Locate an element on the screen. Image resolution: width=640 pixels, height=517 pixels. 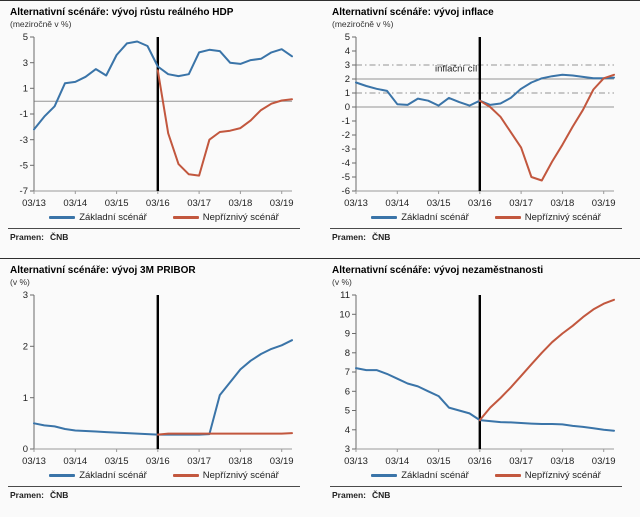
y-tick-label: 10 is located at coordinates (344, 314).